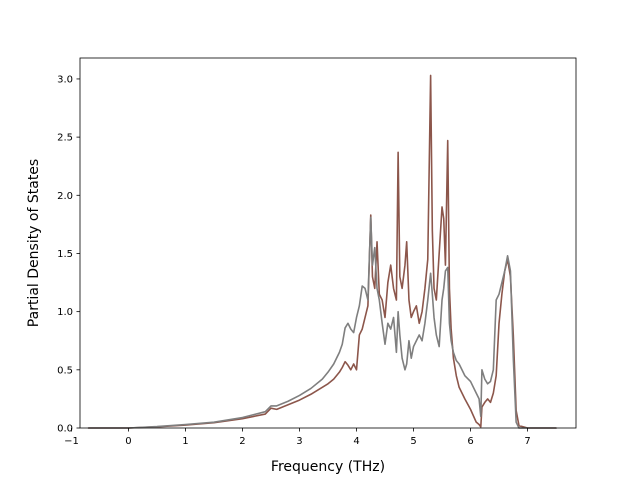 The image size is (640, 484). Describe the element at coordinates (328, 467) in the screenshot. I see `x-axis-label: Frequency (THz)` at that location.